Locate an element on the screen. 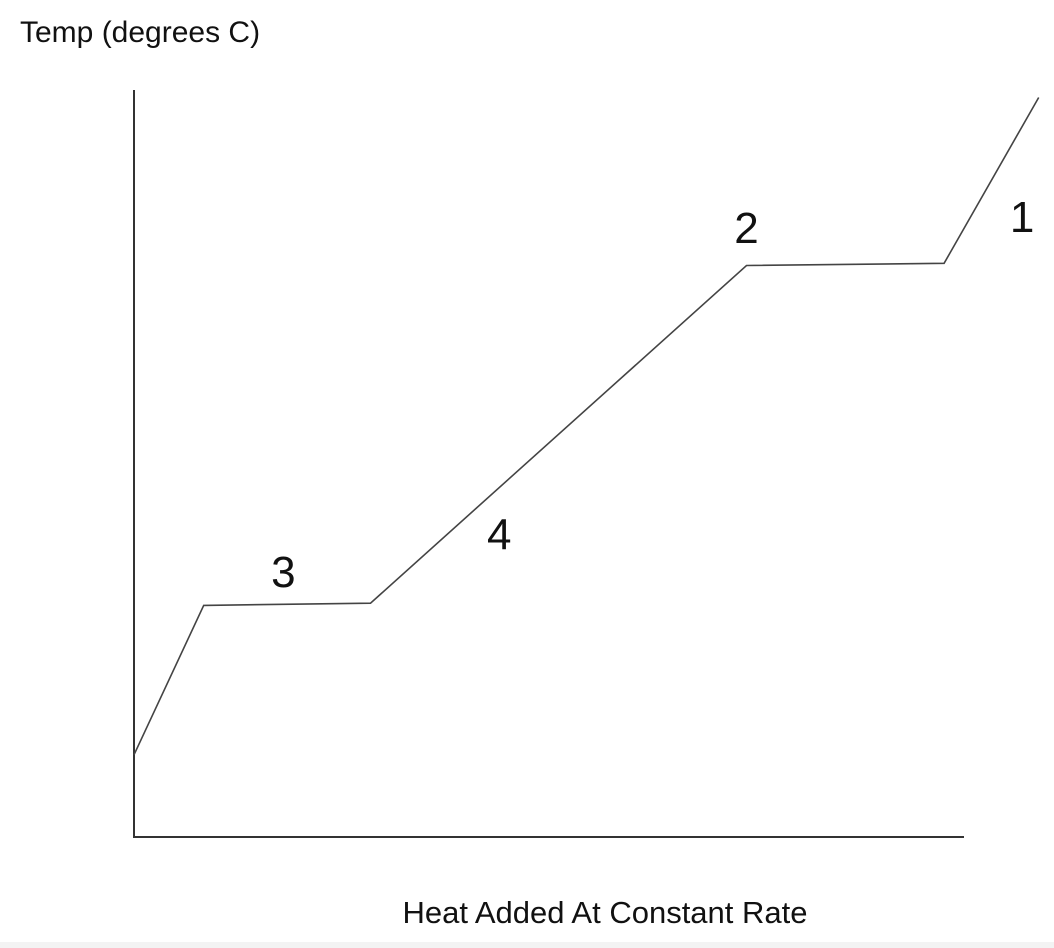 Image resolution: width=1054 pixels, height=948 pixels. segment-label-2: 2 is located at coordinates (746, 228).